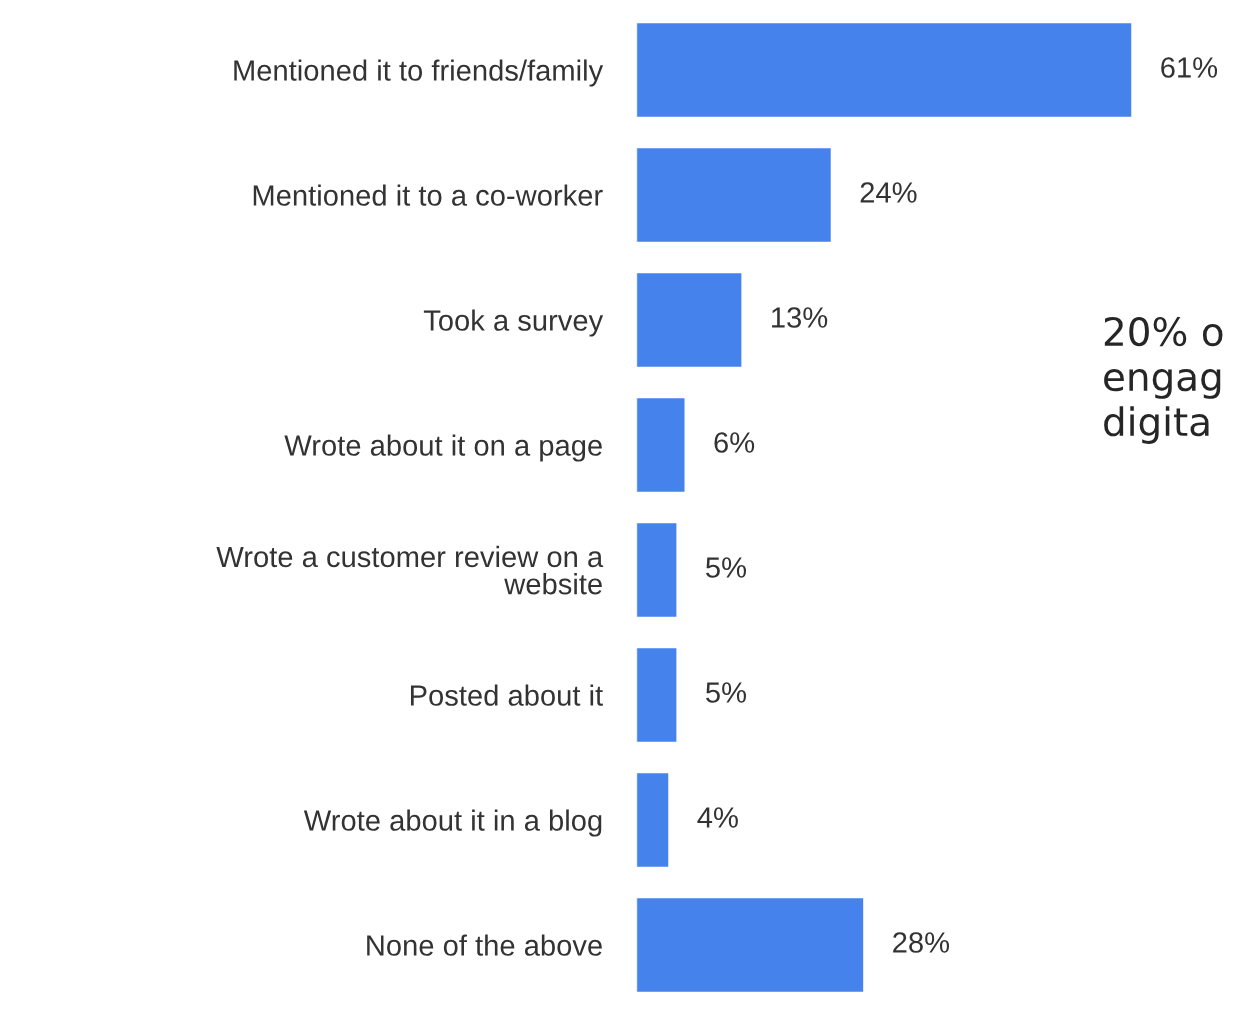 This screenshot has height=1020, width=1248. What do you see at coordinates (443, 448) in the screenshot?
I see `y-tick-label: Wrote about it on a page` at bounding box center [443, 448].